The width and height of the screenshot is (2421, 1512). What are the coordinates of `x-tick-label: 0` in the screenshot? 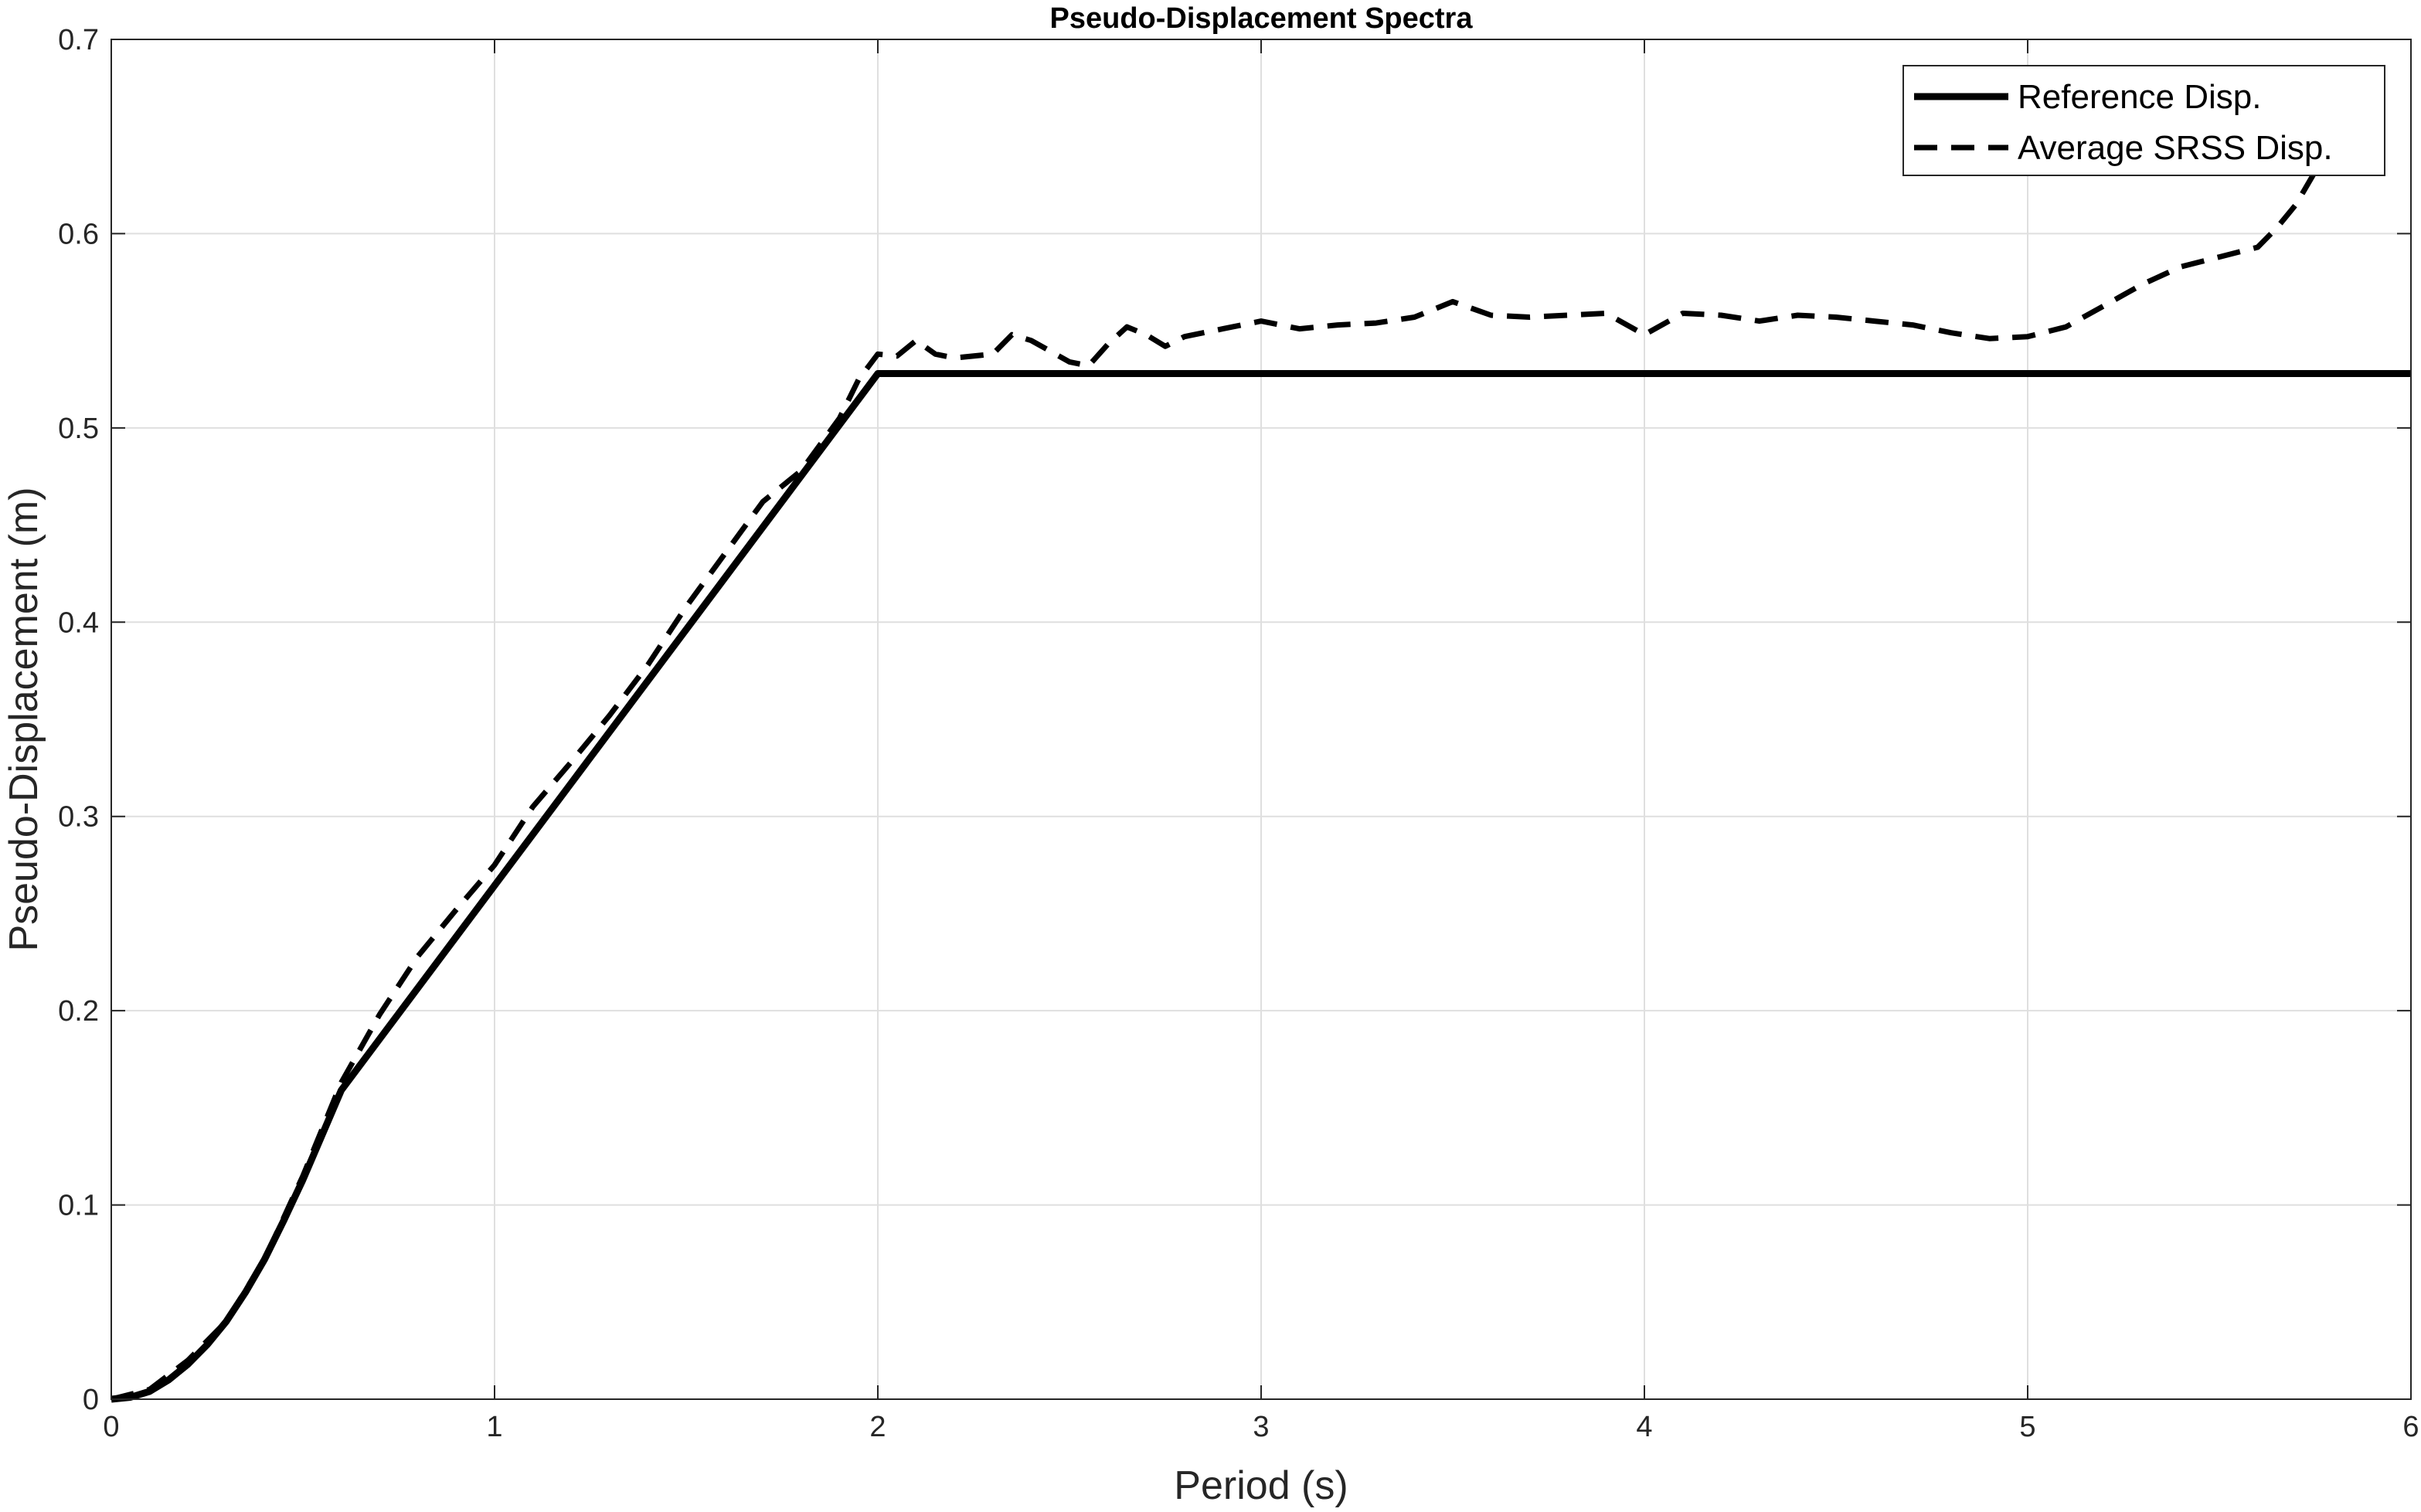 It's located at (111, 1427).